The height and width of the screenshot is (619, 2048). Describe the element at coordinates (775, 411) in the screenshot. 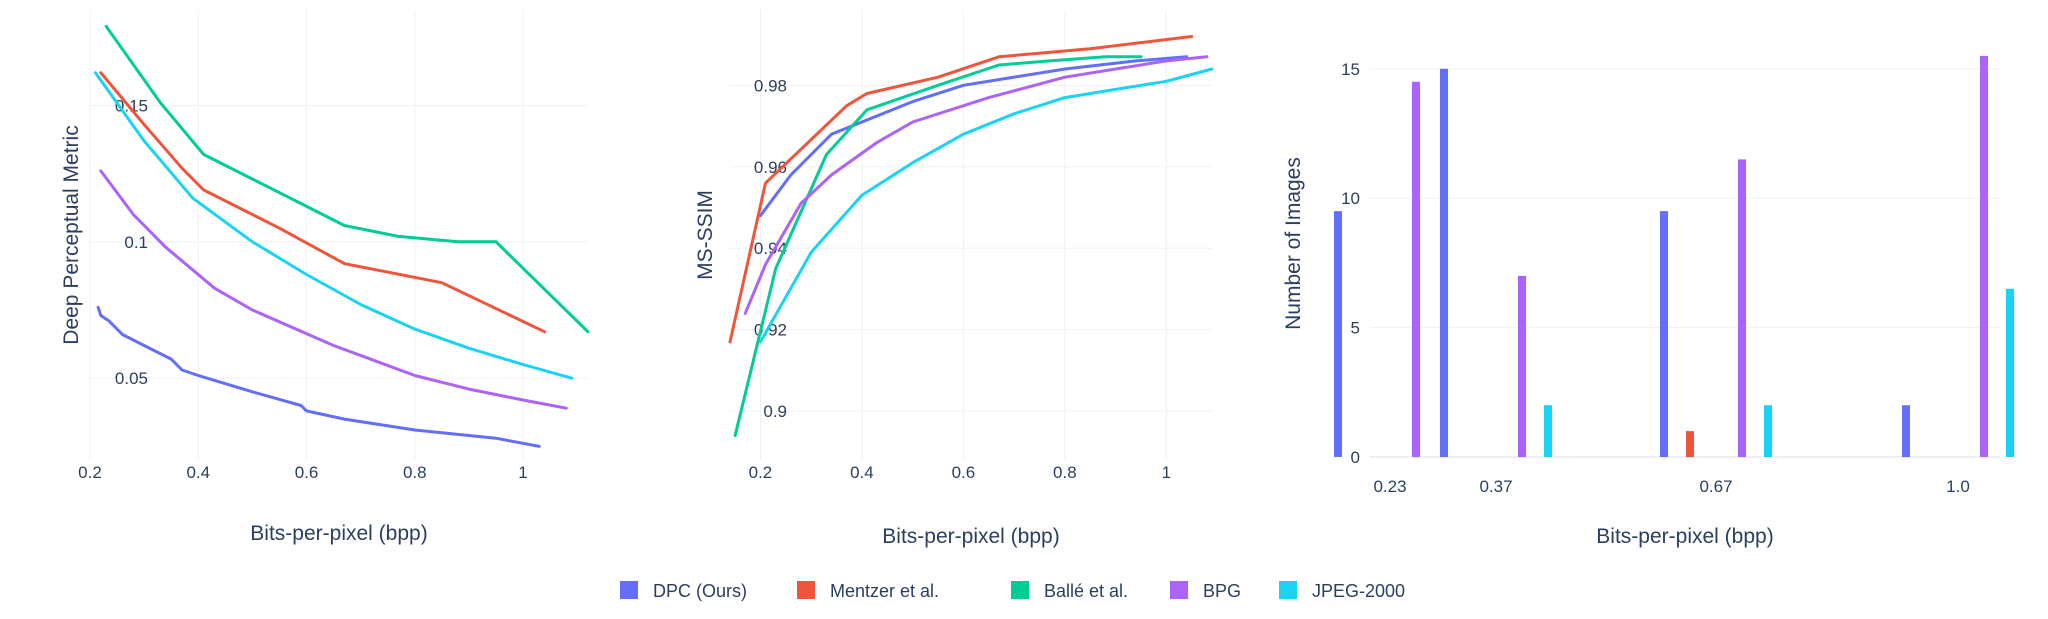

I see `y-tick-label: 0.9` at that location.